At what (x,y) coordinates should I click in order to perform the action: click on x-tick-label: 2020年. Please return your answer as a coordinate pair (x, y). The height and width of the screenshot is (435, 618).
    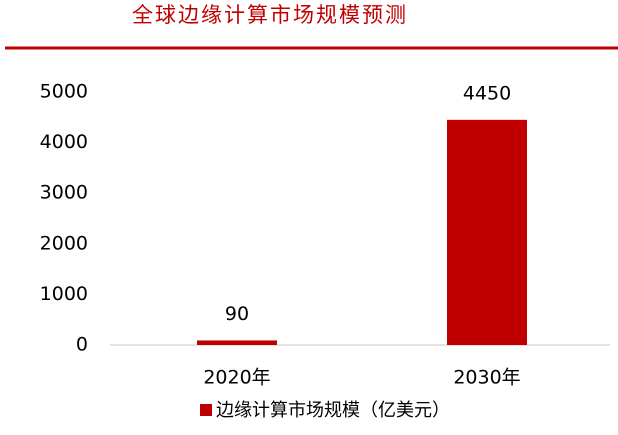
    Looking at the image, I should click on (236, 378).